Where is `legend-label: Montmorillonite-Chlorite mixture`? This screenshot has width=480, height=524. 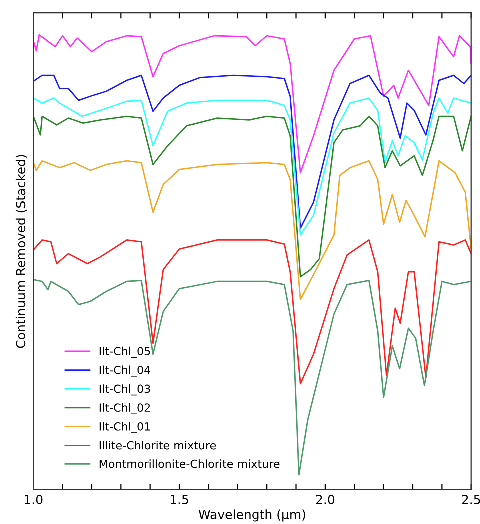
legend-label: Montmorillonite-Chlorite mixture is located at coordinates (190, 464).